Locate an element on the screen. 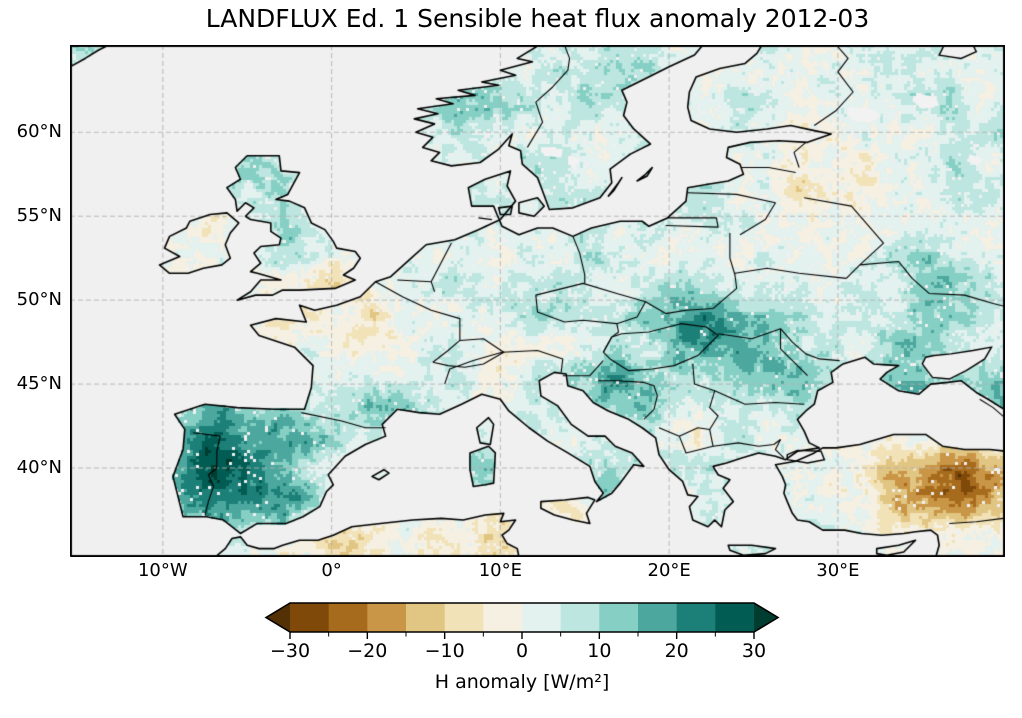  y-tick-label: 45°N is located at coordinates (39, 384).